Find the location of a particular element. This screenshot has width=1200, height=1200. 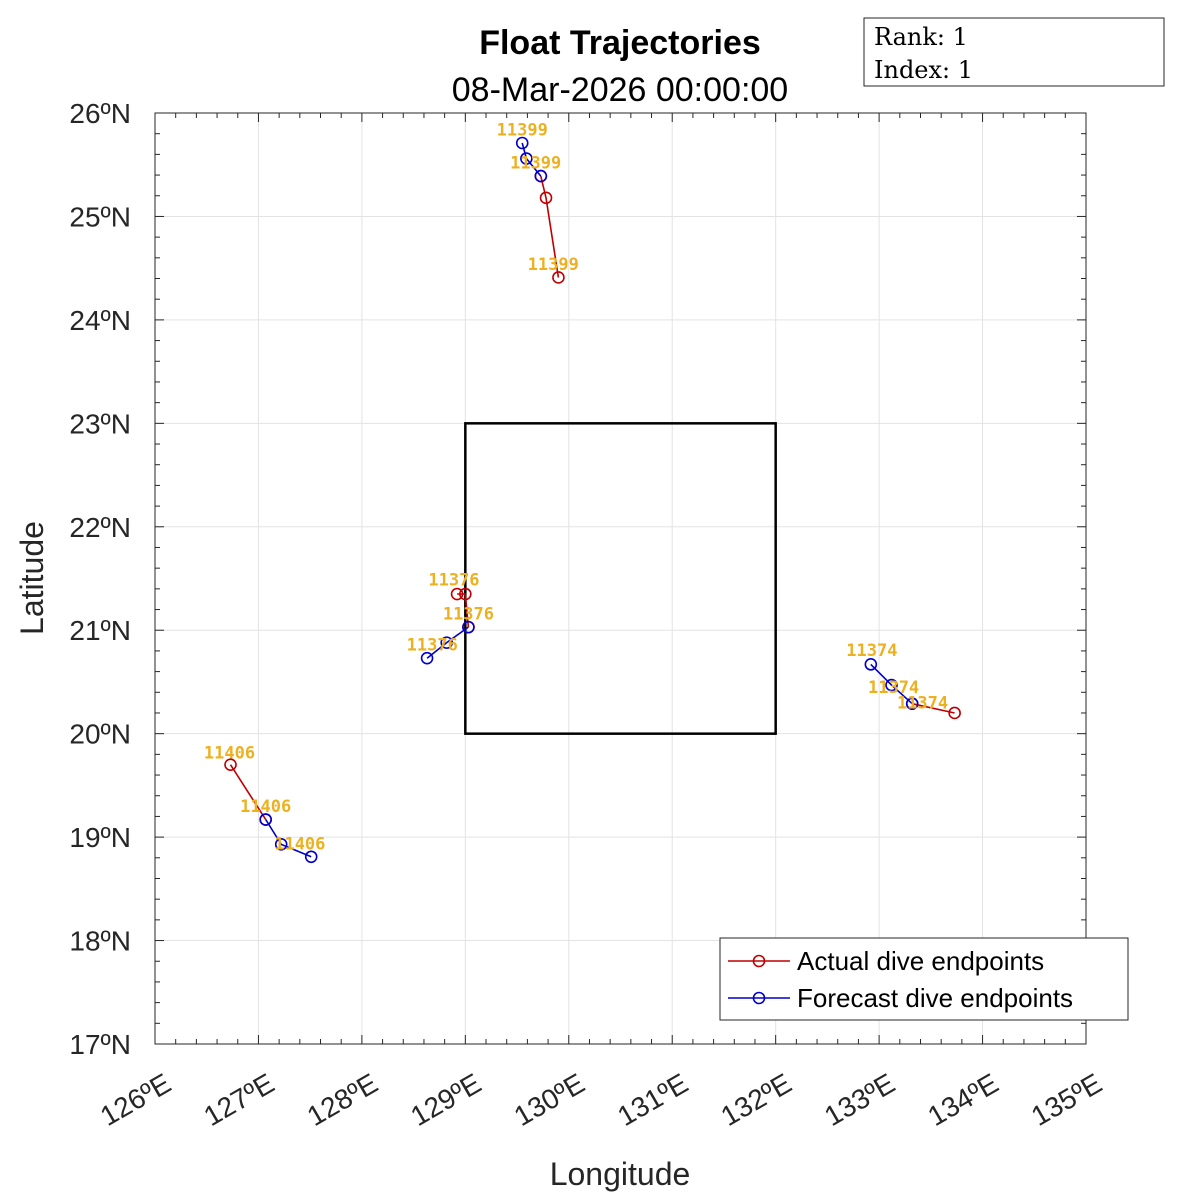

target-box is located at coordinates (620, 578).